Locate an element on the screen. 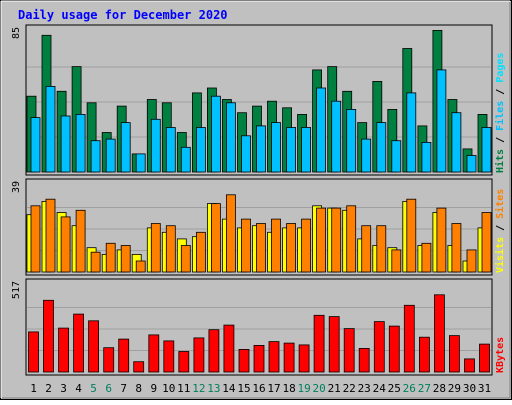 Image resolution: width=512 pixels, height=405 pixels. day-label-11: 11 is located at coordinates (183, 388).